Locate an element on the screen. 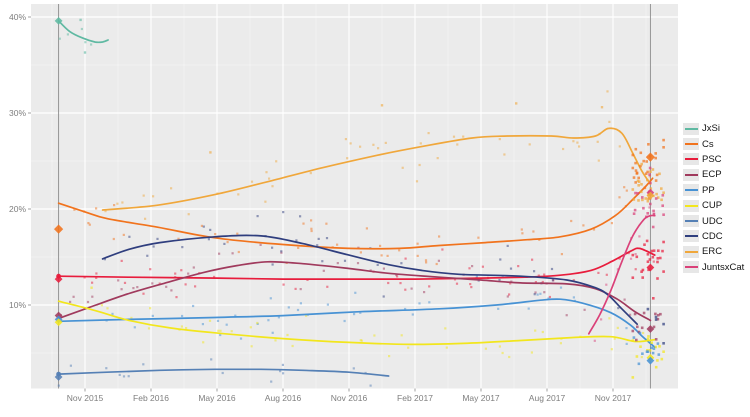  legend-label: JxSi is located at coordinates (711, 129).